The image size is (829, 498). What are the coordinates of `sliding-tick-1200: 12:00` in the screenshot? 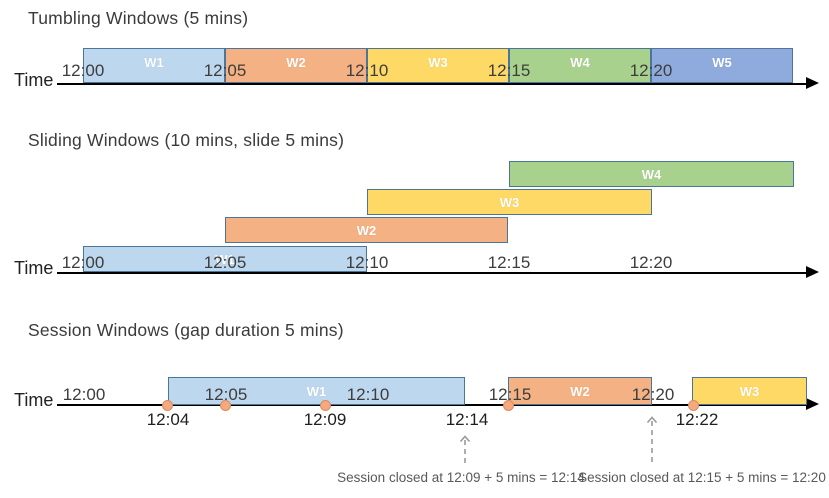 It's located at (83, 262).